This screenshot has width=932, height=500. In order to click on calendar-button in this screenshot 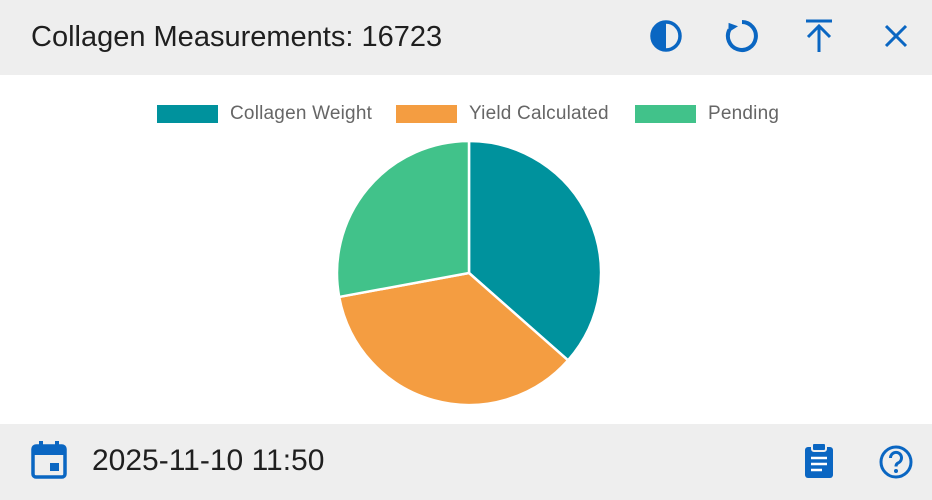, I will do `click(49, 460)`.